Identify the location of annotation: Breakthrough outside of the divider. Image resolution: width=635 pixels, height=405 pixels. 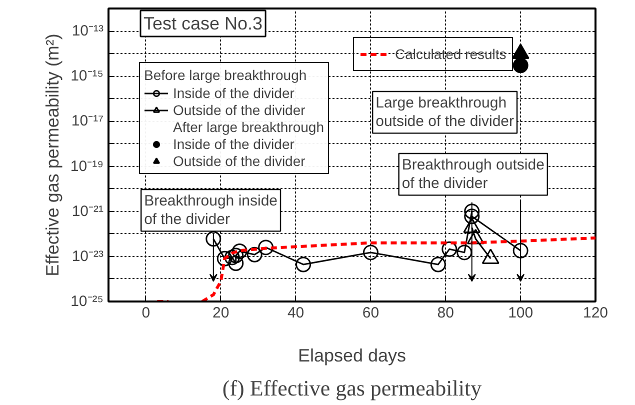
(473, 174).